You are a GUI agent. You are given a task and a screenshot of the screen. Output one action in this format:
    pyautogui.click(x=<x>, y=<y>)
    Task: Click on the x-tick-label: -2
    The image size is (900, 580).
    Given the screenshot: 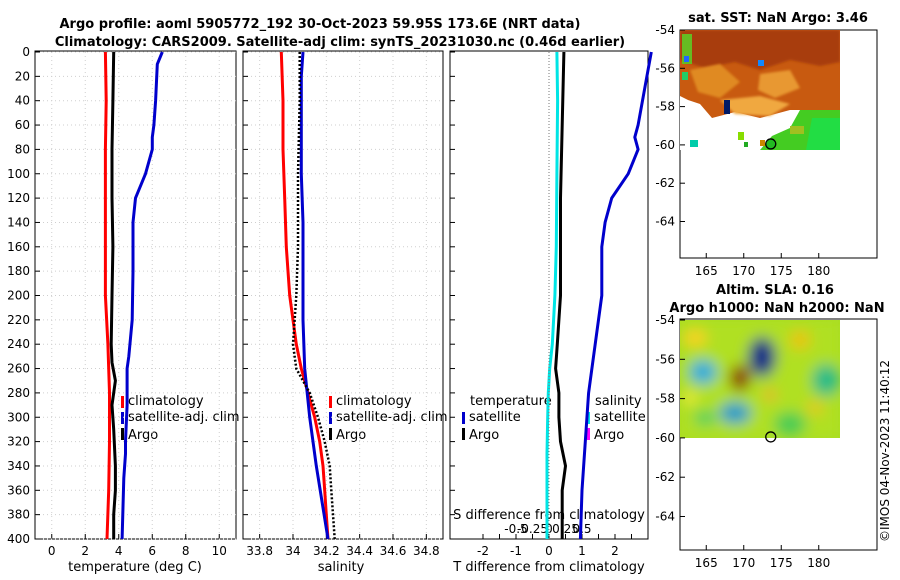 What is the action you would take?
    pyautogui.click(x=483, y=551)
    